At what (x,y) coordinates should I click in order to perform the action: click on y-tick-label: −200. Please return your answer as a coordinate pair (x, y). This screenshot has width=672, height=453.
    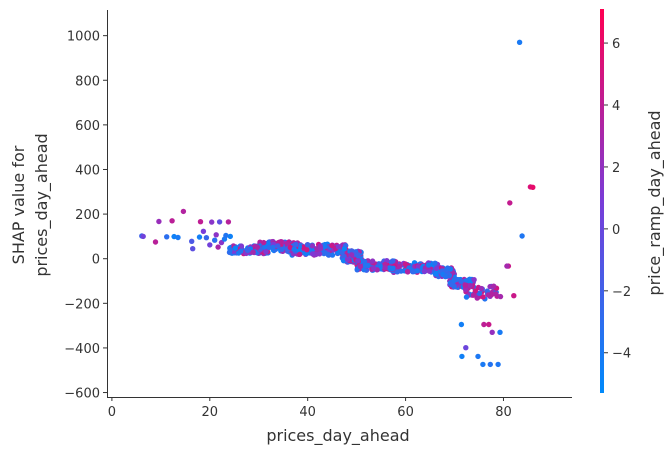
    Looking at the image, I should click on (82, 304).